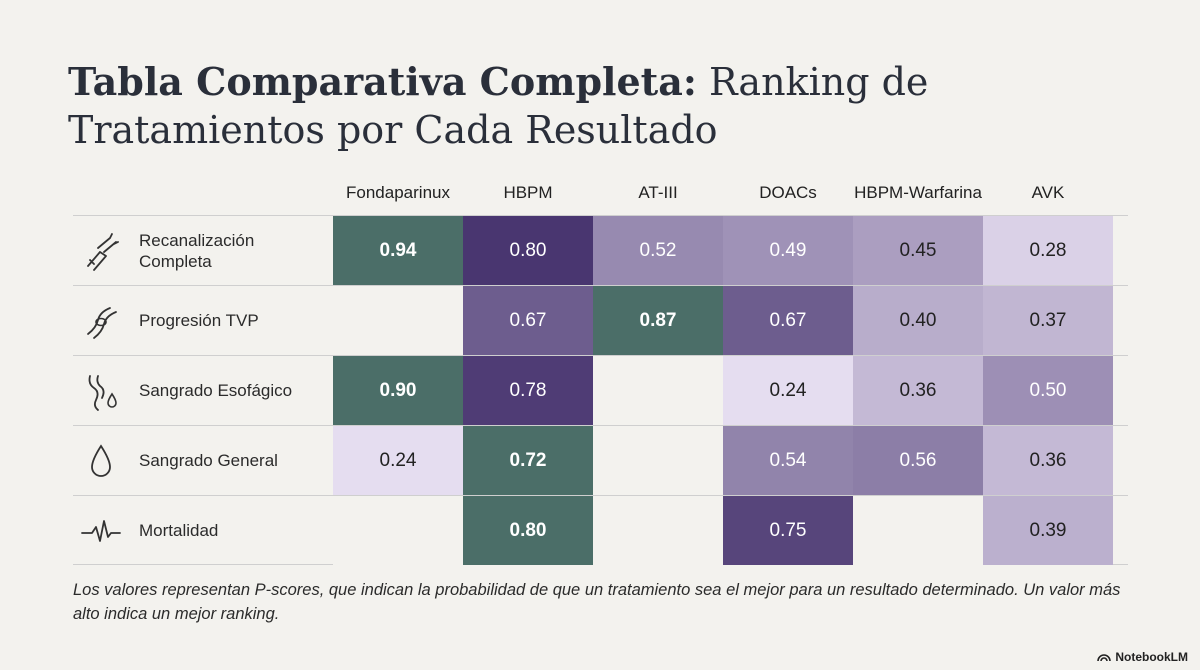 This screenshot has height=670, width=1200. What do you see at coordinates (918, 460) in the screenshot?
I see `heatmap-cell: 0.56` at bounding box center [918, 460].